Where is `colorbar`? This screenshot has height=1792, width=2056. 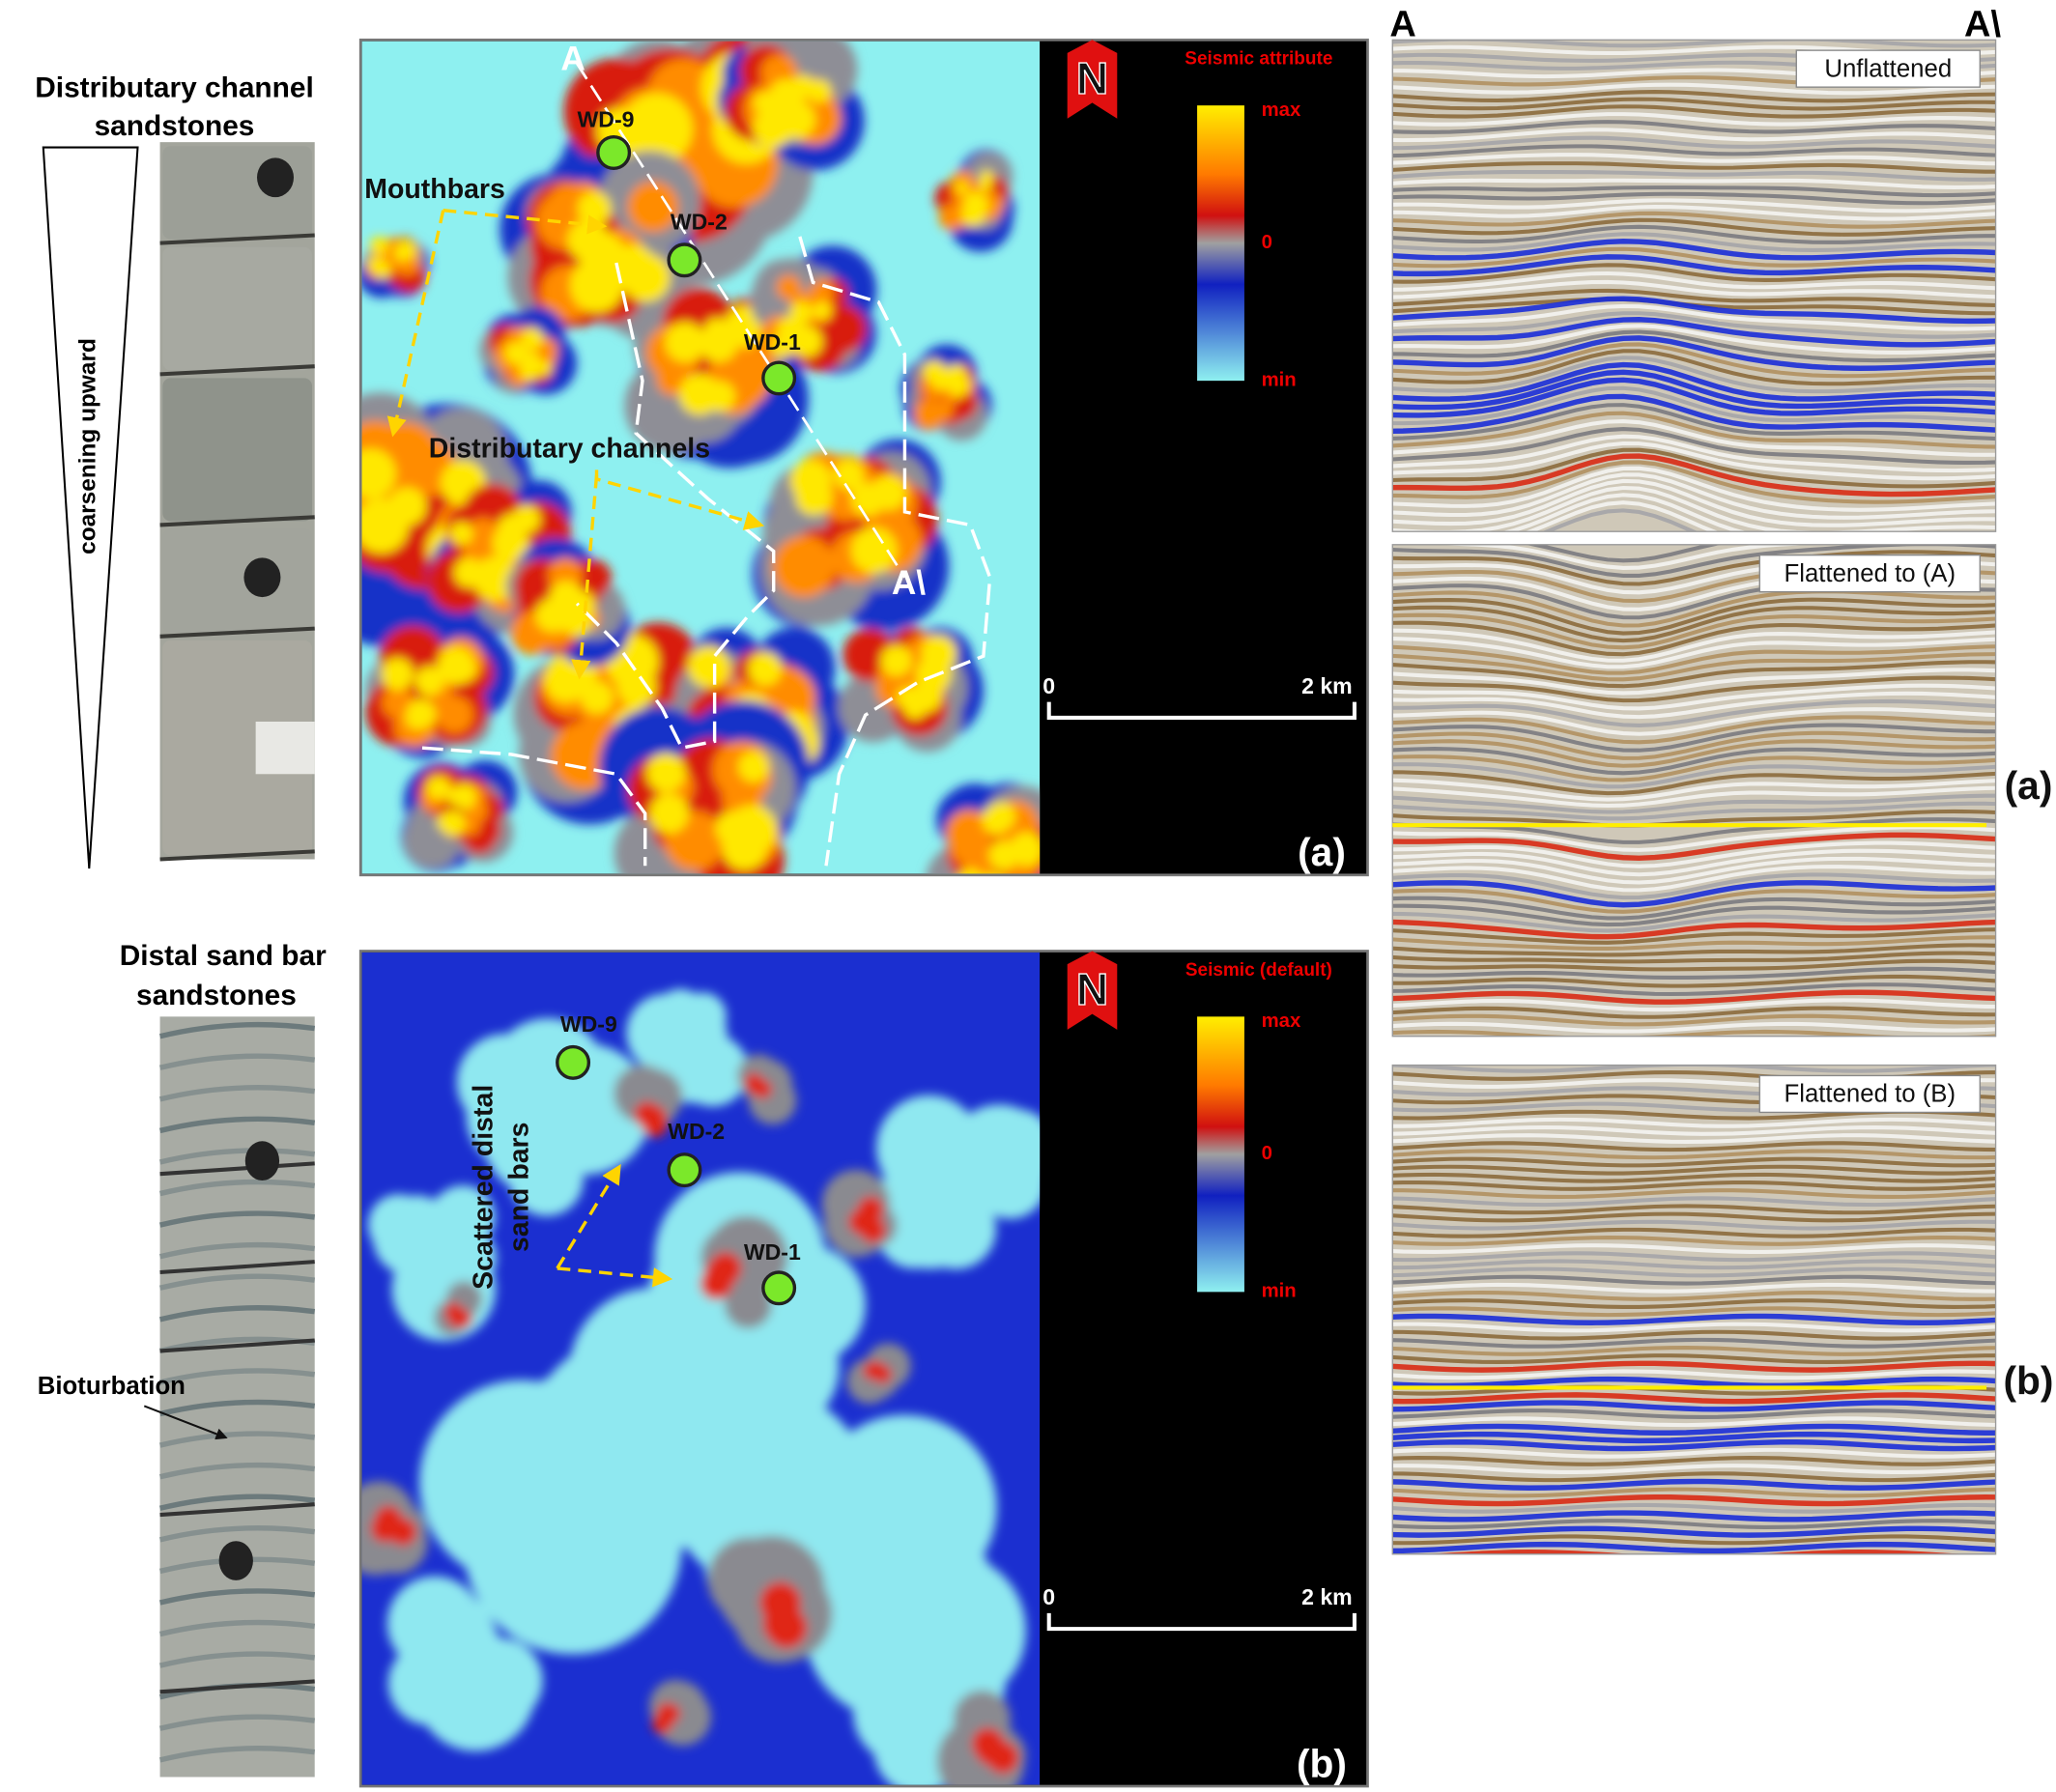
colorbar is located at coordinates (1221, 1154).